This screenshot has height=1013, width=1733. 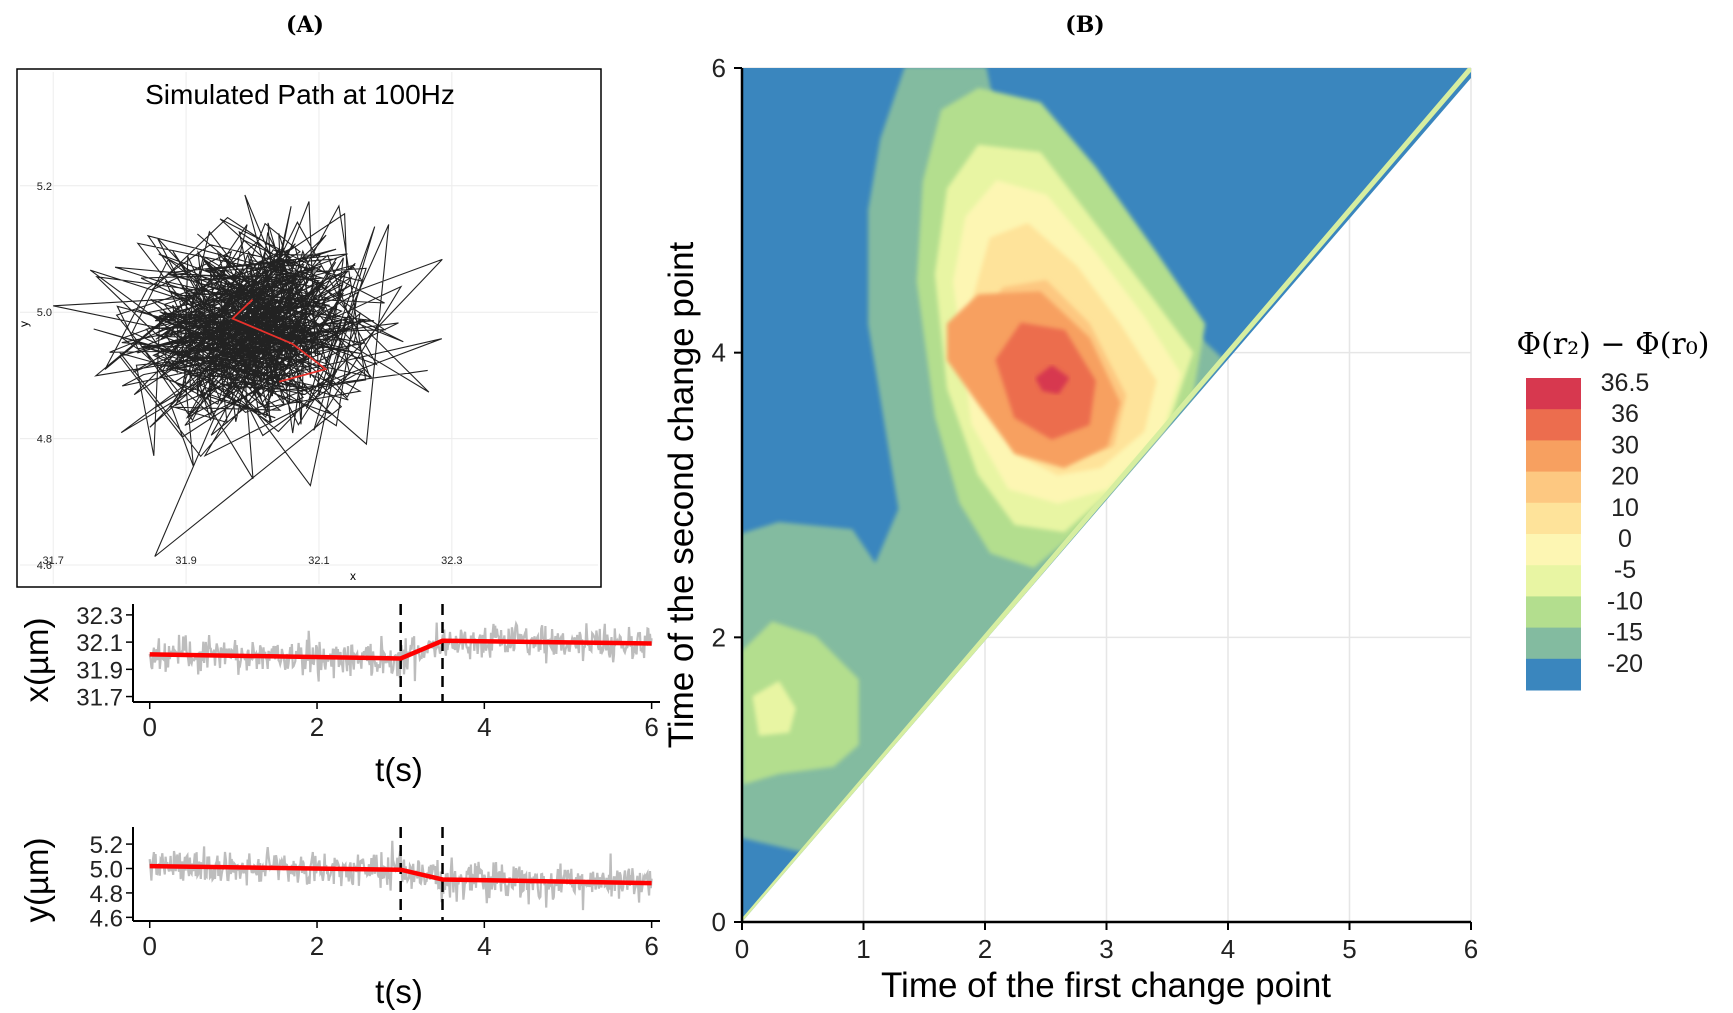 What do you see at coordinates (106, 870) in the screenshot?
I see `y-trace-y-tick-label: 5.0` at bounding box center [106, 870].